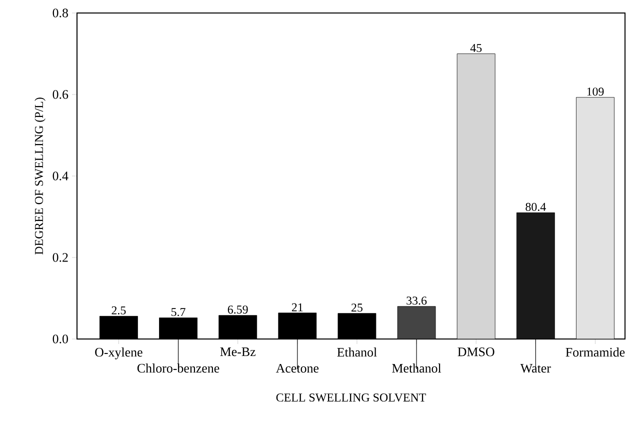  Describe the element at coordinates (476, 48) in the screenshot. I see `annotation: 45` at that location.